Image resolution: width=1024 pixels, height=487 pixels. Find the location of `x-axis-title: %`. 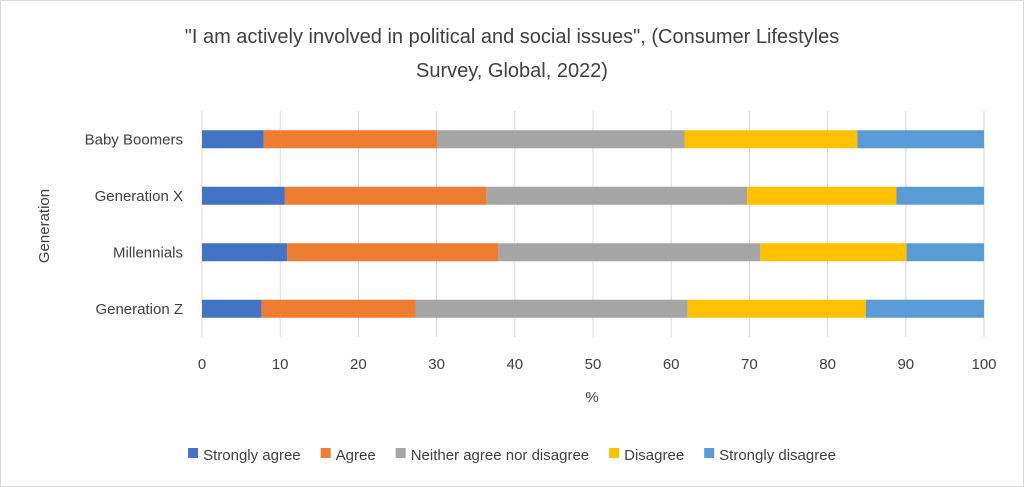

x-axis-title: % is located at coordinates (591, 397).